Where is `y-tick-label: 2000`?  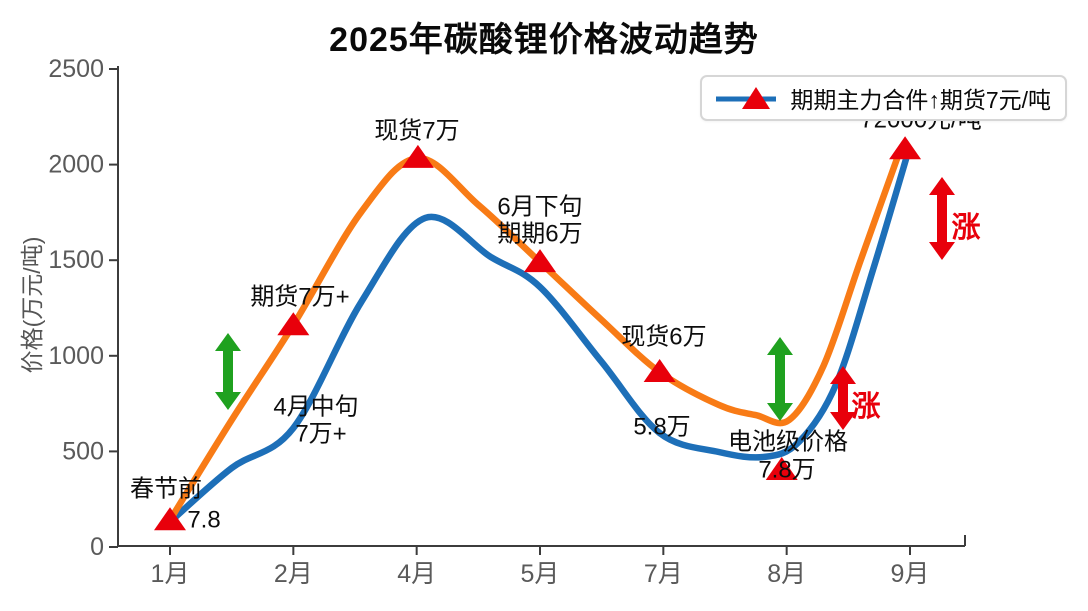 y-tick-label: 2000 is located at coordinates (76, 165).